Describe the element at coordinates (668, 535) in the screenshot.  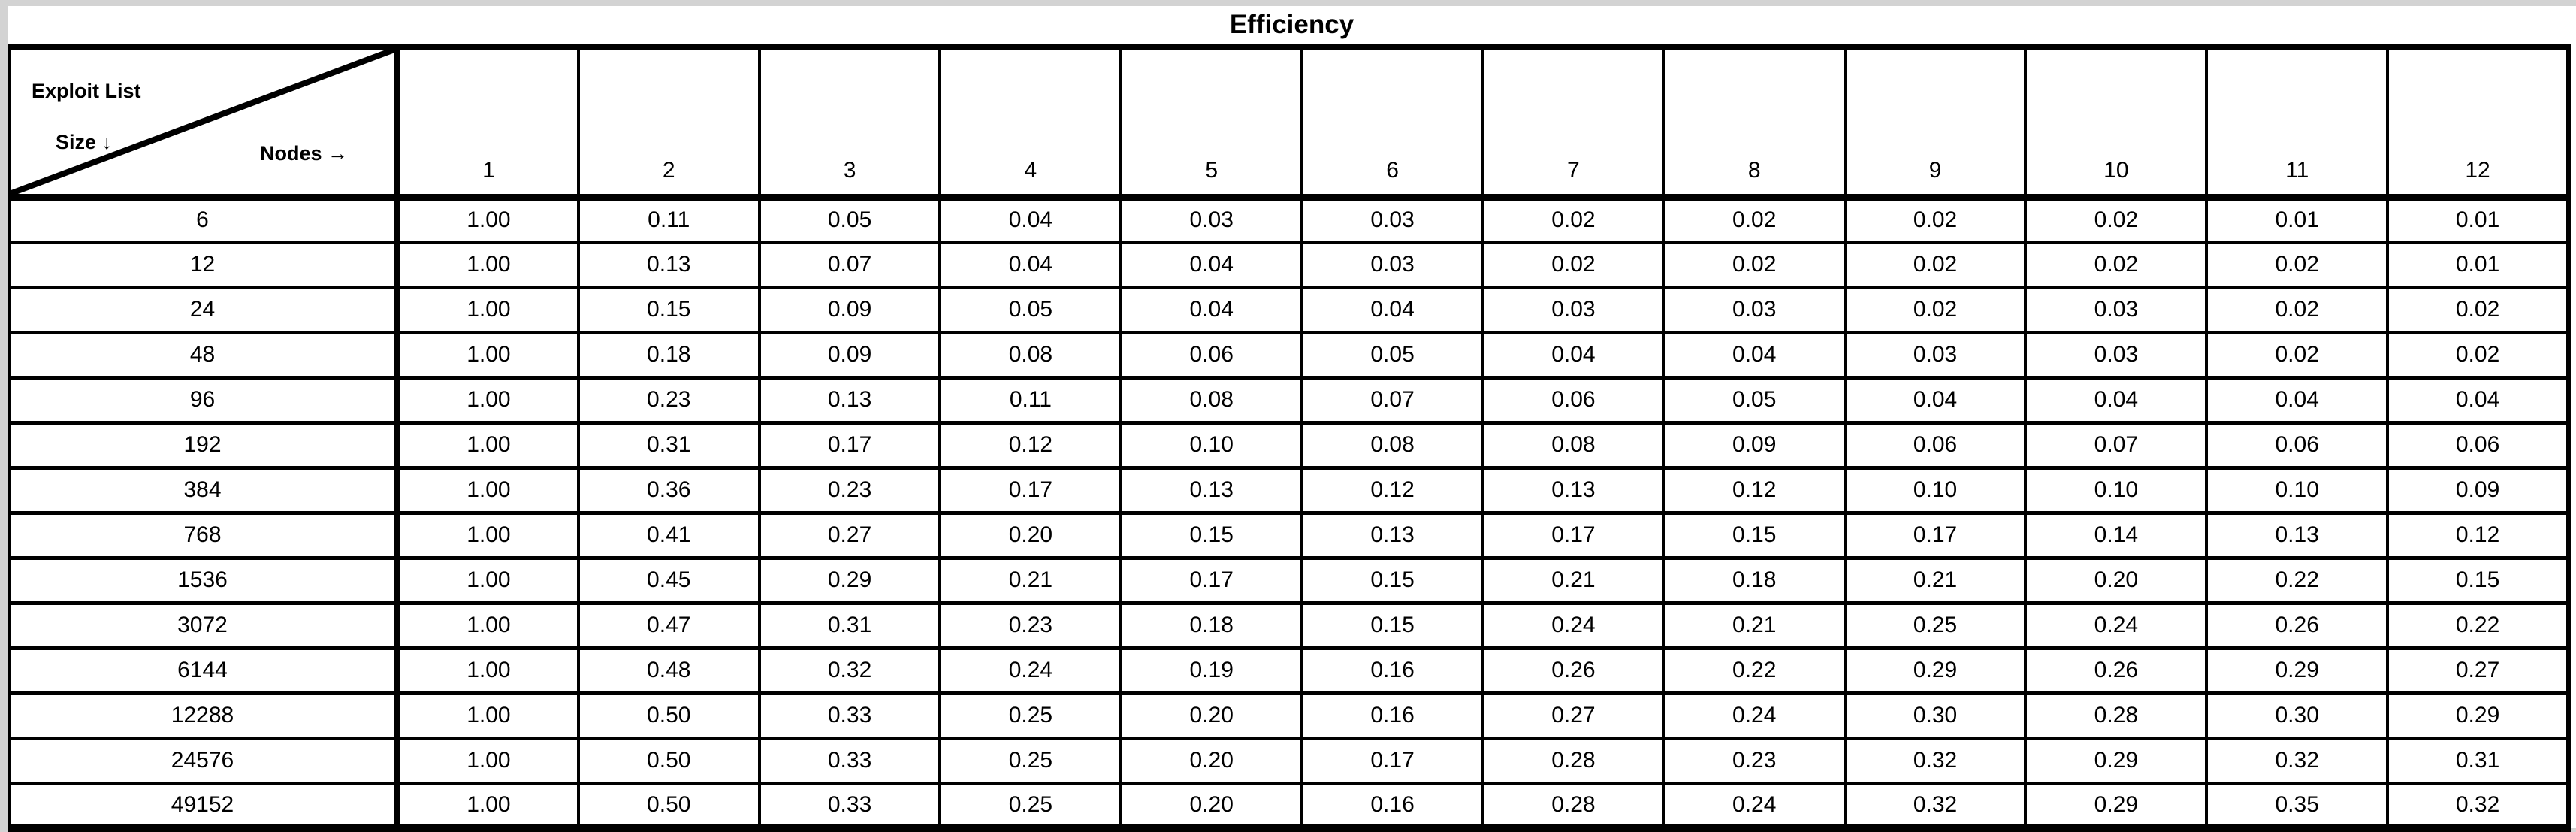
I see `value-cell: 0.41` at that location.